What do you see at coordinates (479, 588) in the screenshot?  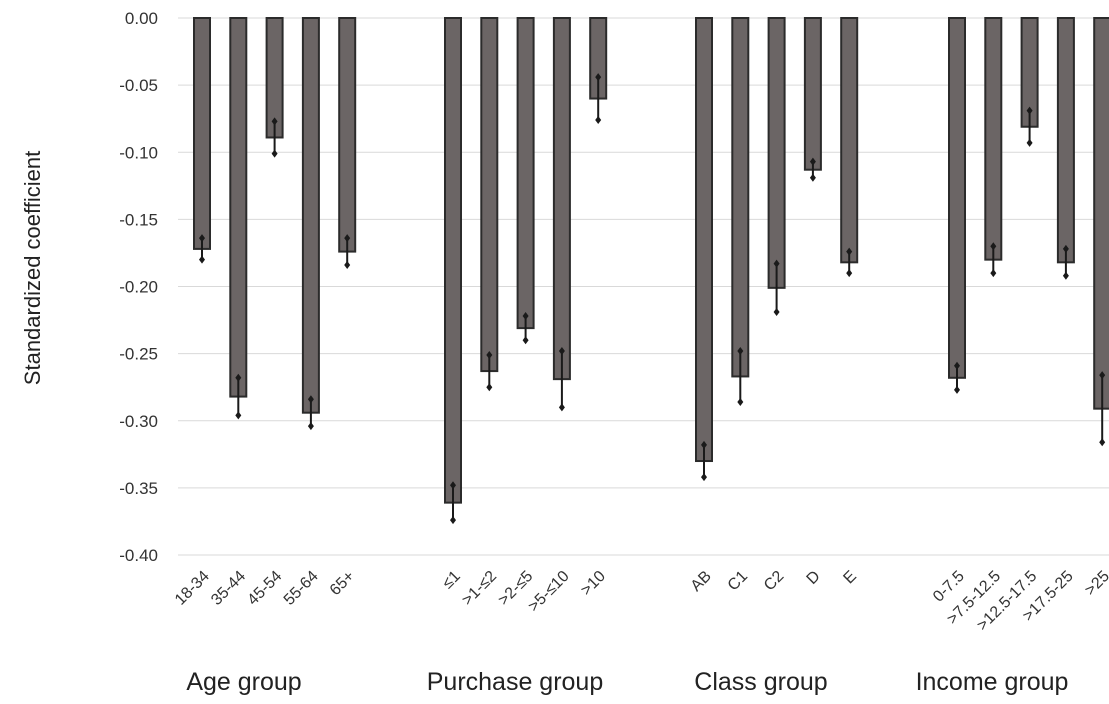 I see `category-label: >1-≤2` at bounding box center [479, 588].